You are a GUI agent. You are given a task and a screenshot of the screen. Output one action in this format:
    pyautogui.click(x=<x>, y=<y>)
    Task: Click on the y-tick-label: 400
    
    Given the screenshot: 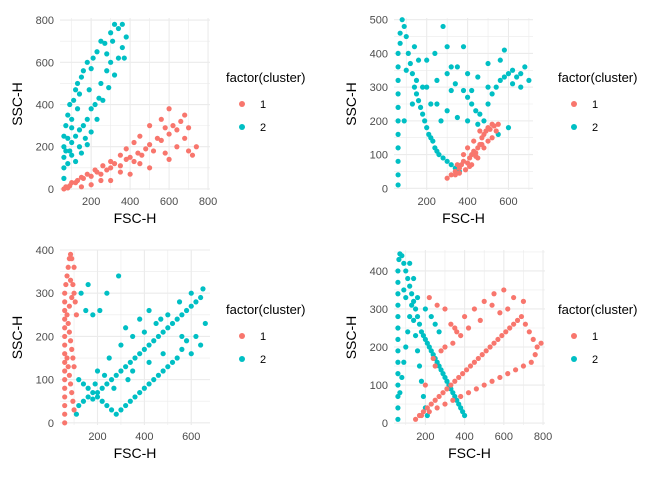 What is the action you would take?
    pyautogui.click(x=45, y=251)
    